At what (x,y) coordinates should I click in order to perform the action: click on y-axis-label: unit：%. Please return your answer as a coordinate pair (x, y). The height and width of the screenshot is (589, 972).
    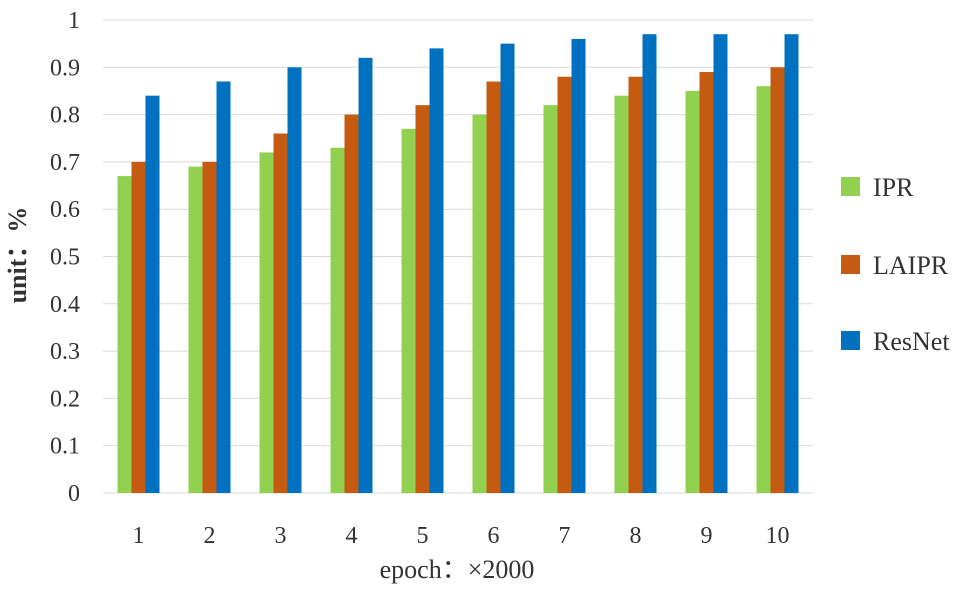
    Looking at the image, I should click on (17, 255).